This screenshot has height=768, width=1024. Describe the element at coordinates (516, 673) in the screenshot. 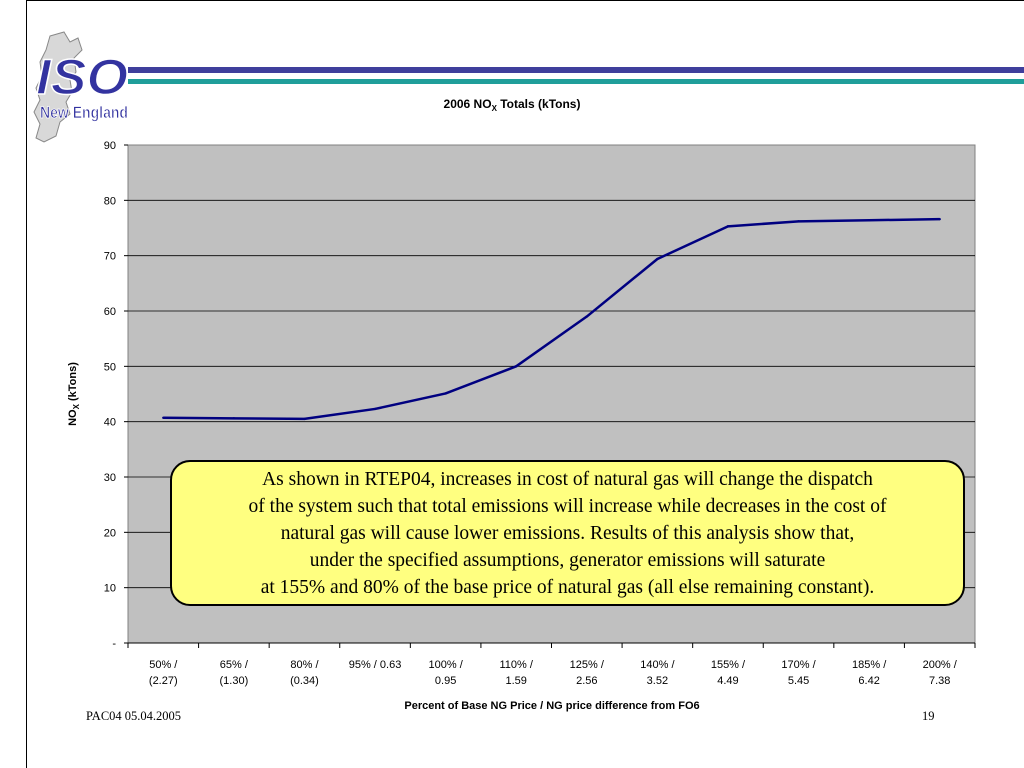

I see `x-tick-label: 110% /1.59` at that location.